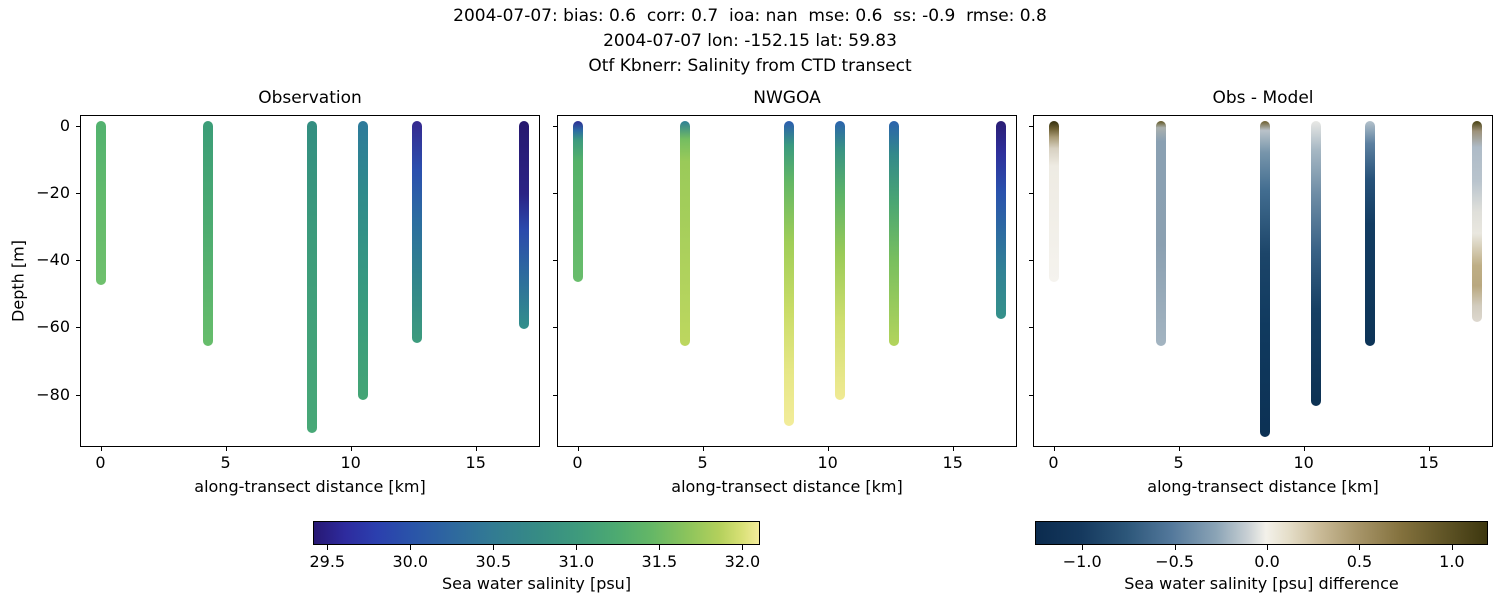  I want to click on colorbar-tick-label: 0.5, so click(1359, 561).